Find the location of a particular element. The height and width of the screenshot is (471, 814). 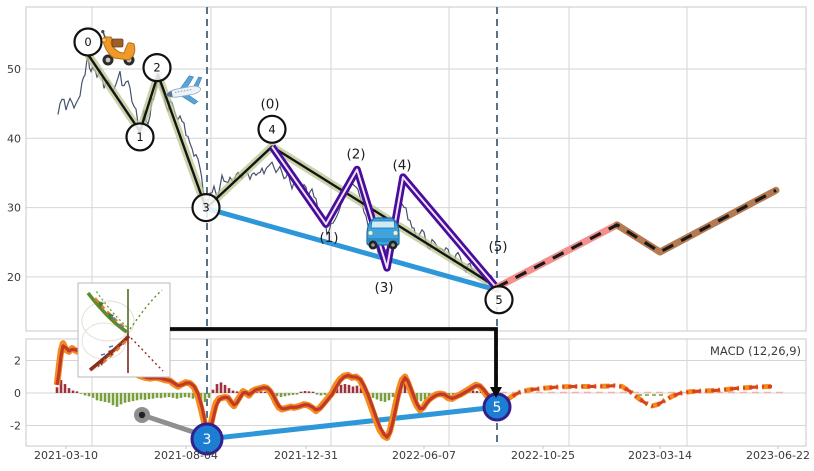

x-axis-tick-label: 2023-06-22 is located at coordinates (778, 455).